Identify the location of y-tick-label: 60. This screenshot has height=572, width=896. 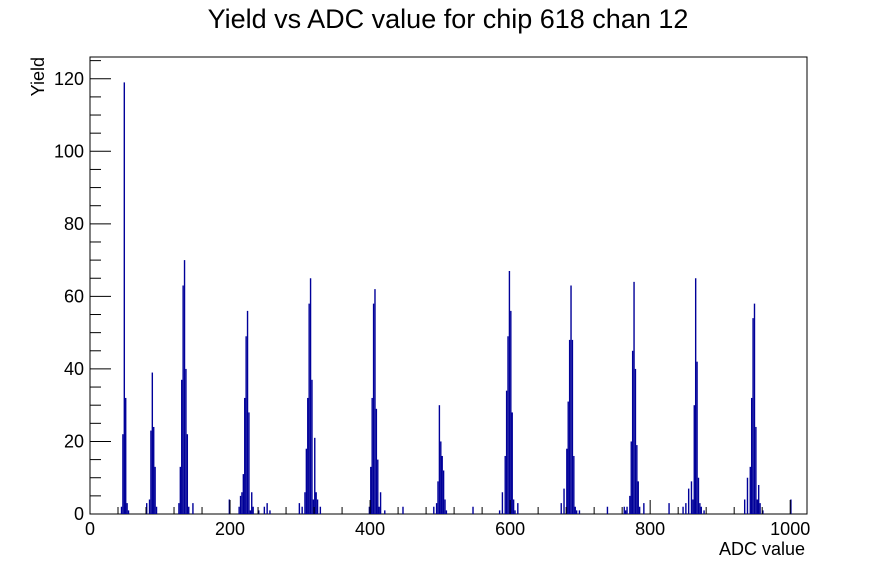
(74, 296).